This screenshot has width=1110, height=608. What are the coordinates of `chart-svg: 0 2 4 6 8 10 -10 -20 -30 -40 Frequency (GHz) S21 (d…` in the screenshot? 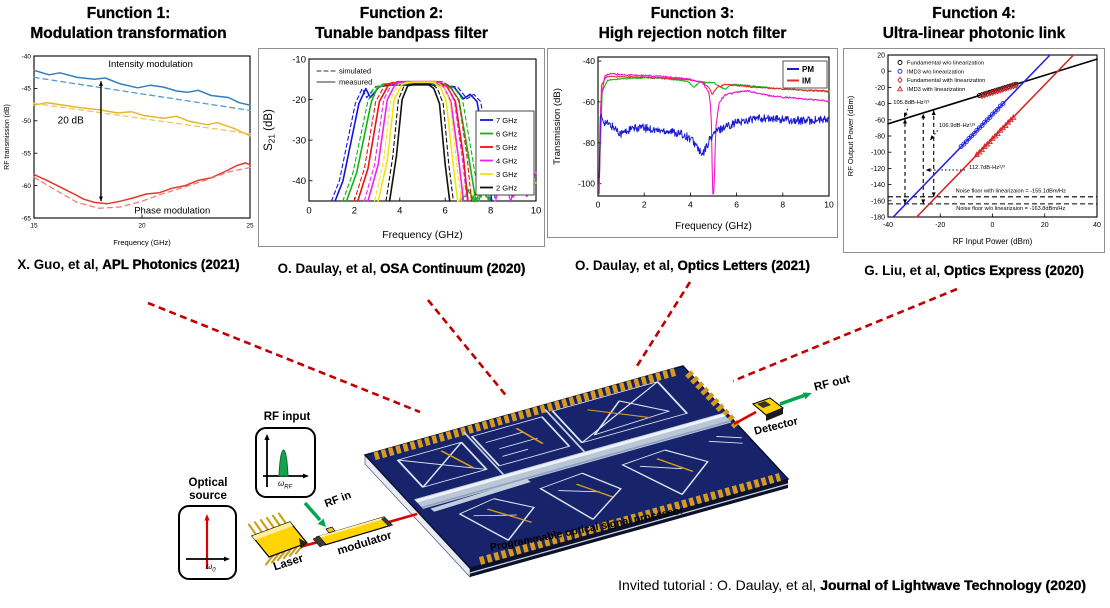 It's located at (402, 147).